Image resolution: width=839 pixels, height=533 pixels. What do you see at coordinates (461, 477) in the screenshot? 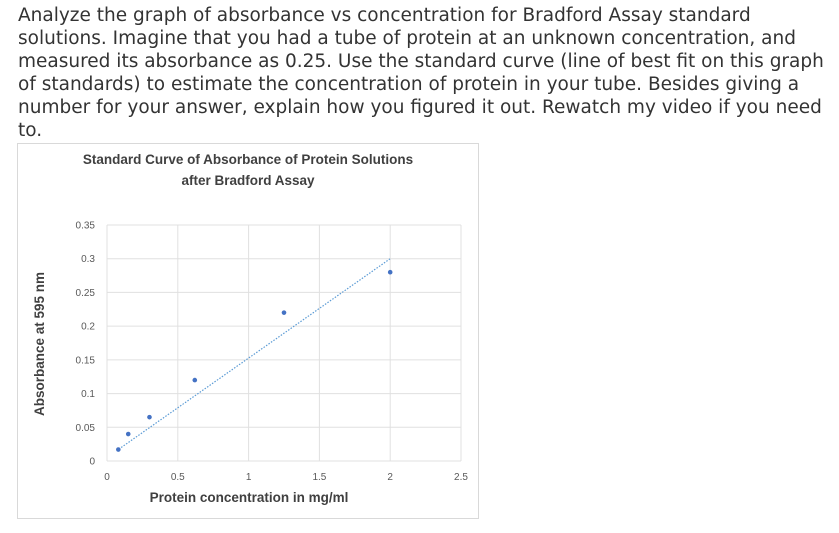
I see `x-tick-label: 2.5` at bounding box center [461, 477].